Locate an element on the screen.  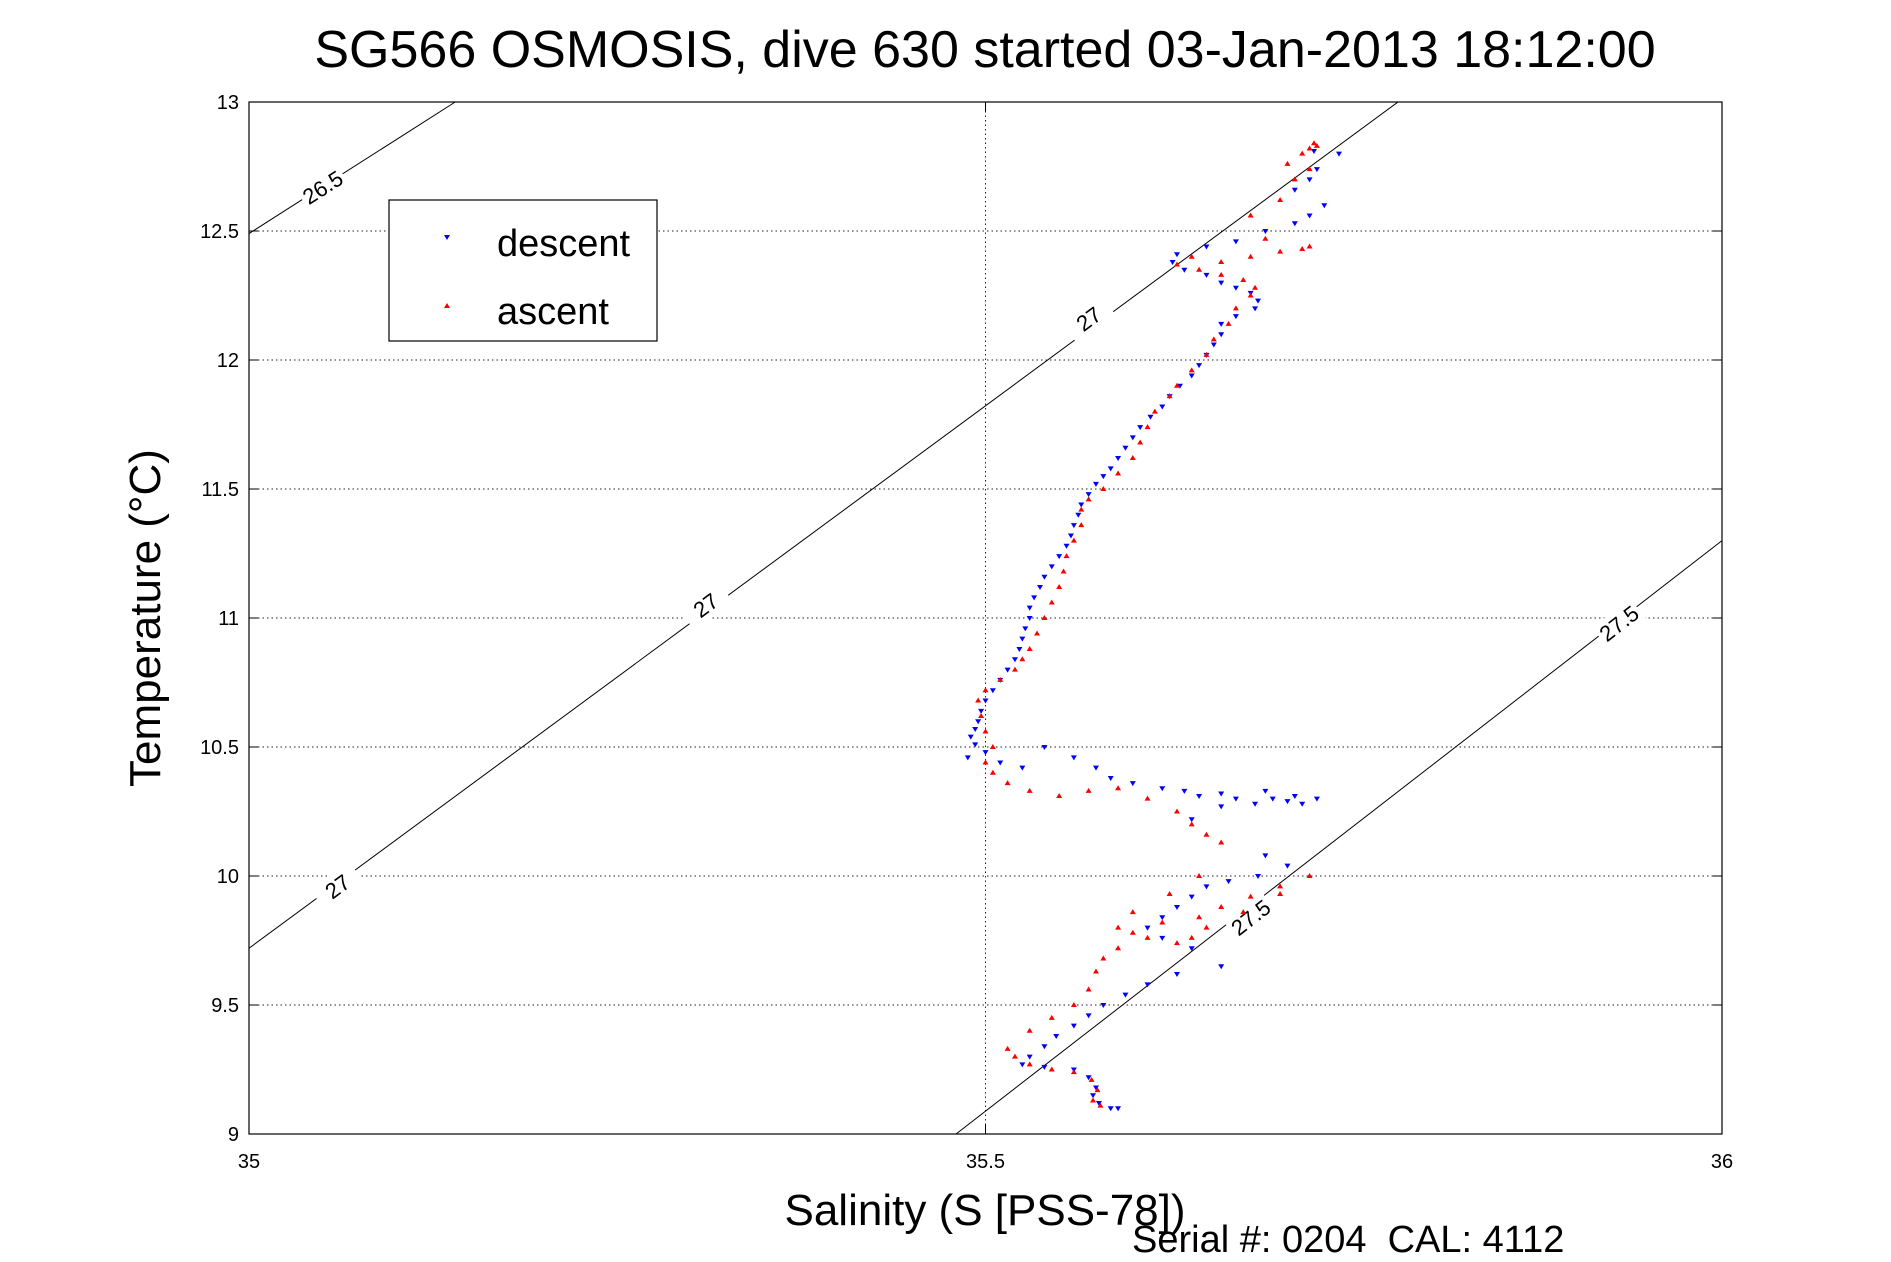
legend-descent-marker is located at coordinates (447, 237).